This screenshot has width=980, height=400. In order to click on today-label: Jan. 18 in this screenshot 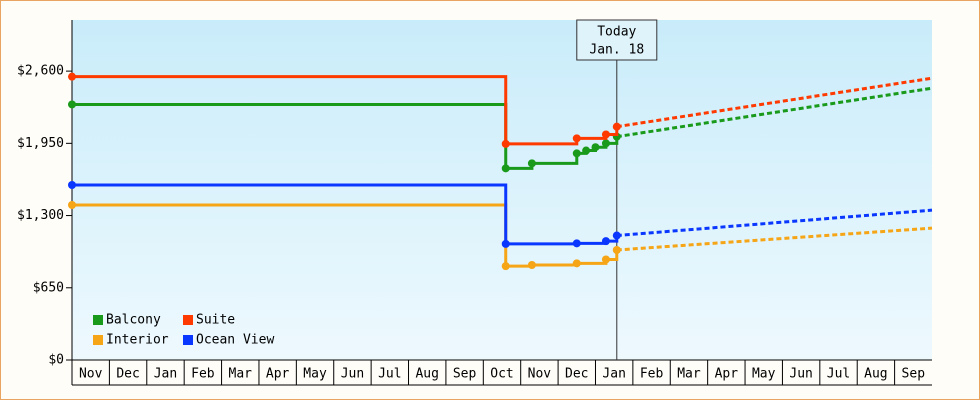, I will do `click(616, 50)`.